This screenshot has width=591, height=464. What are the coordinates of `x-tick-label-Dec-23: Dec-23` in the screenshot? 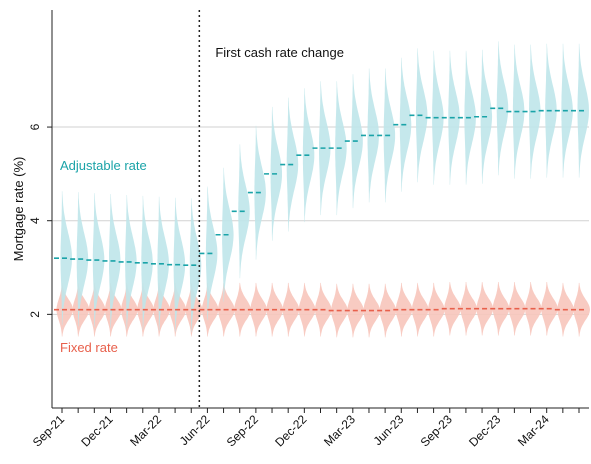 It's located at (484, 430).